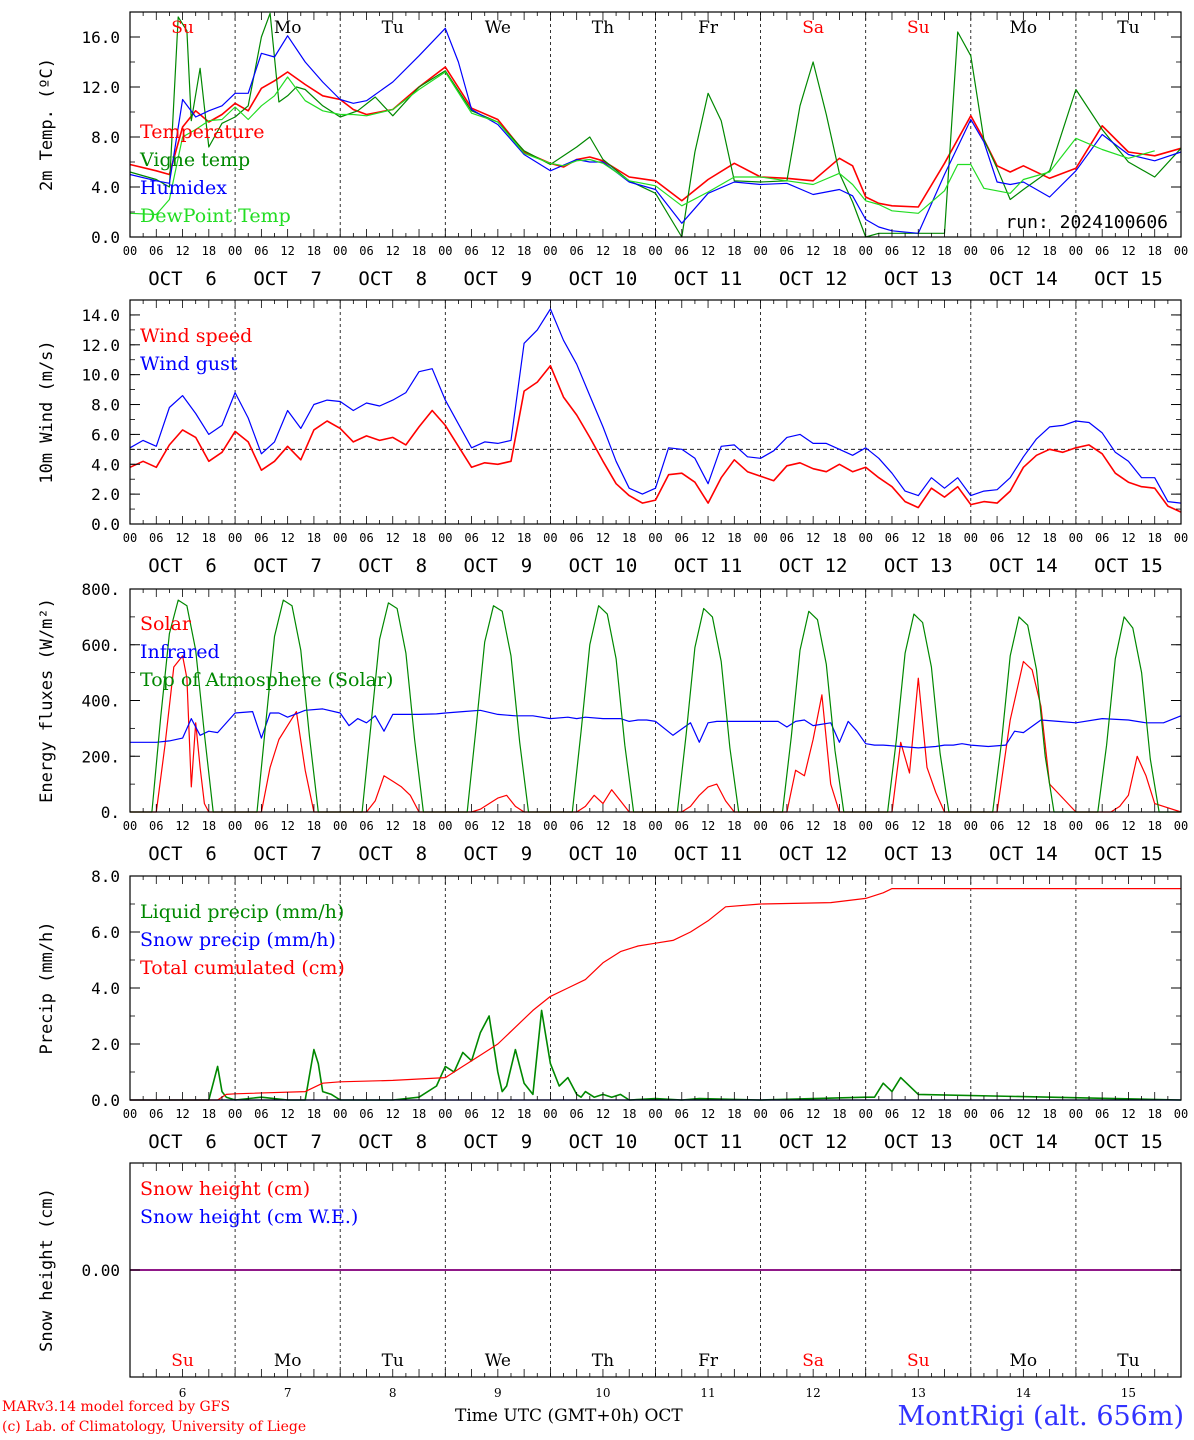 The width and height of the screenshot is (1194, 1440). I want to click on weekday-label: Th, so click(603, 28).